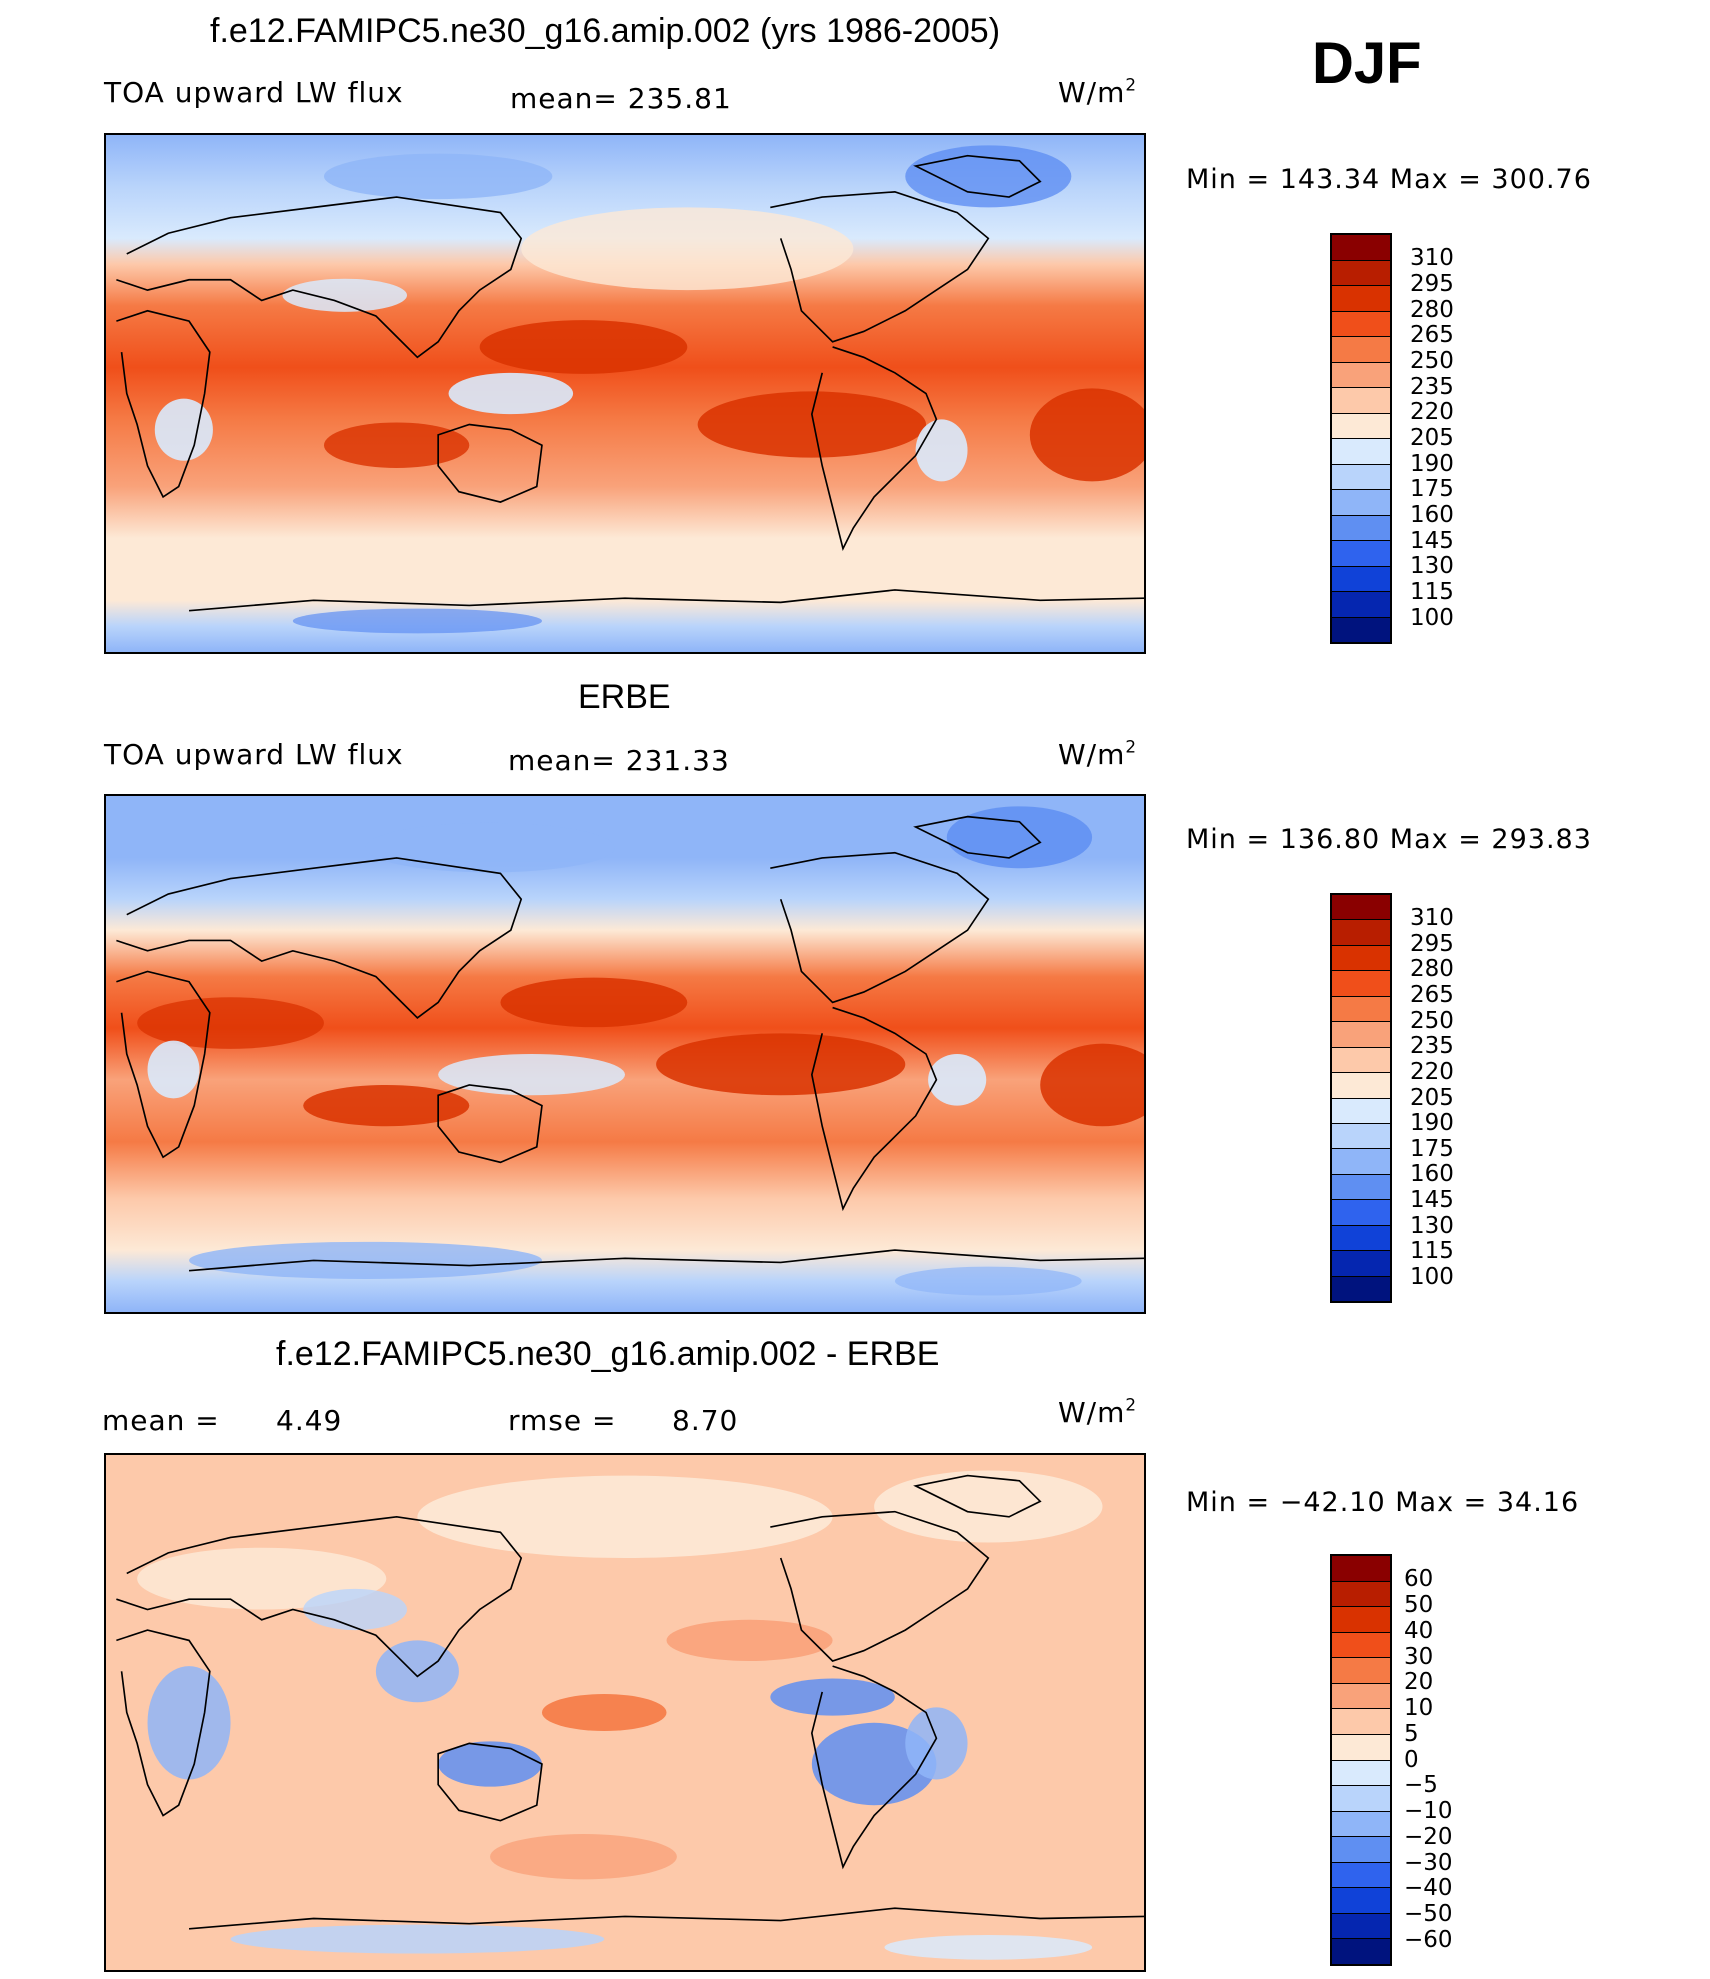 The width and height of the screenshot is (1710, 1979). Describe the element at coordinates (254, 92) in the screenshot. I see `panel-model-variable-label: TOA upward LW flux` at that location.